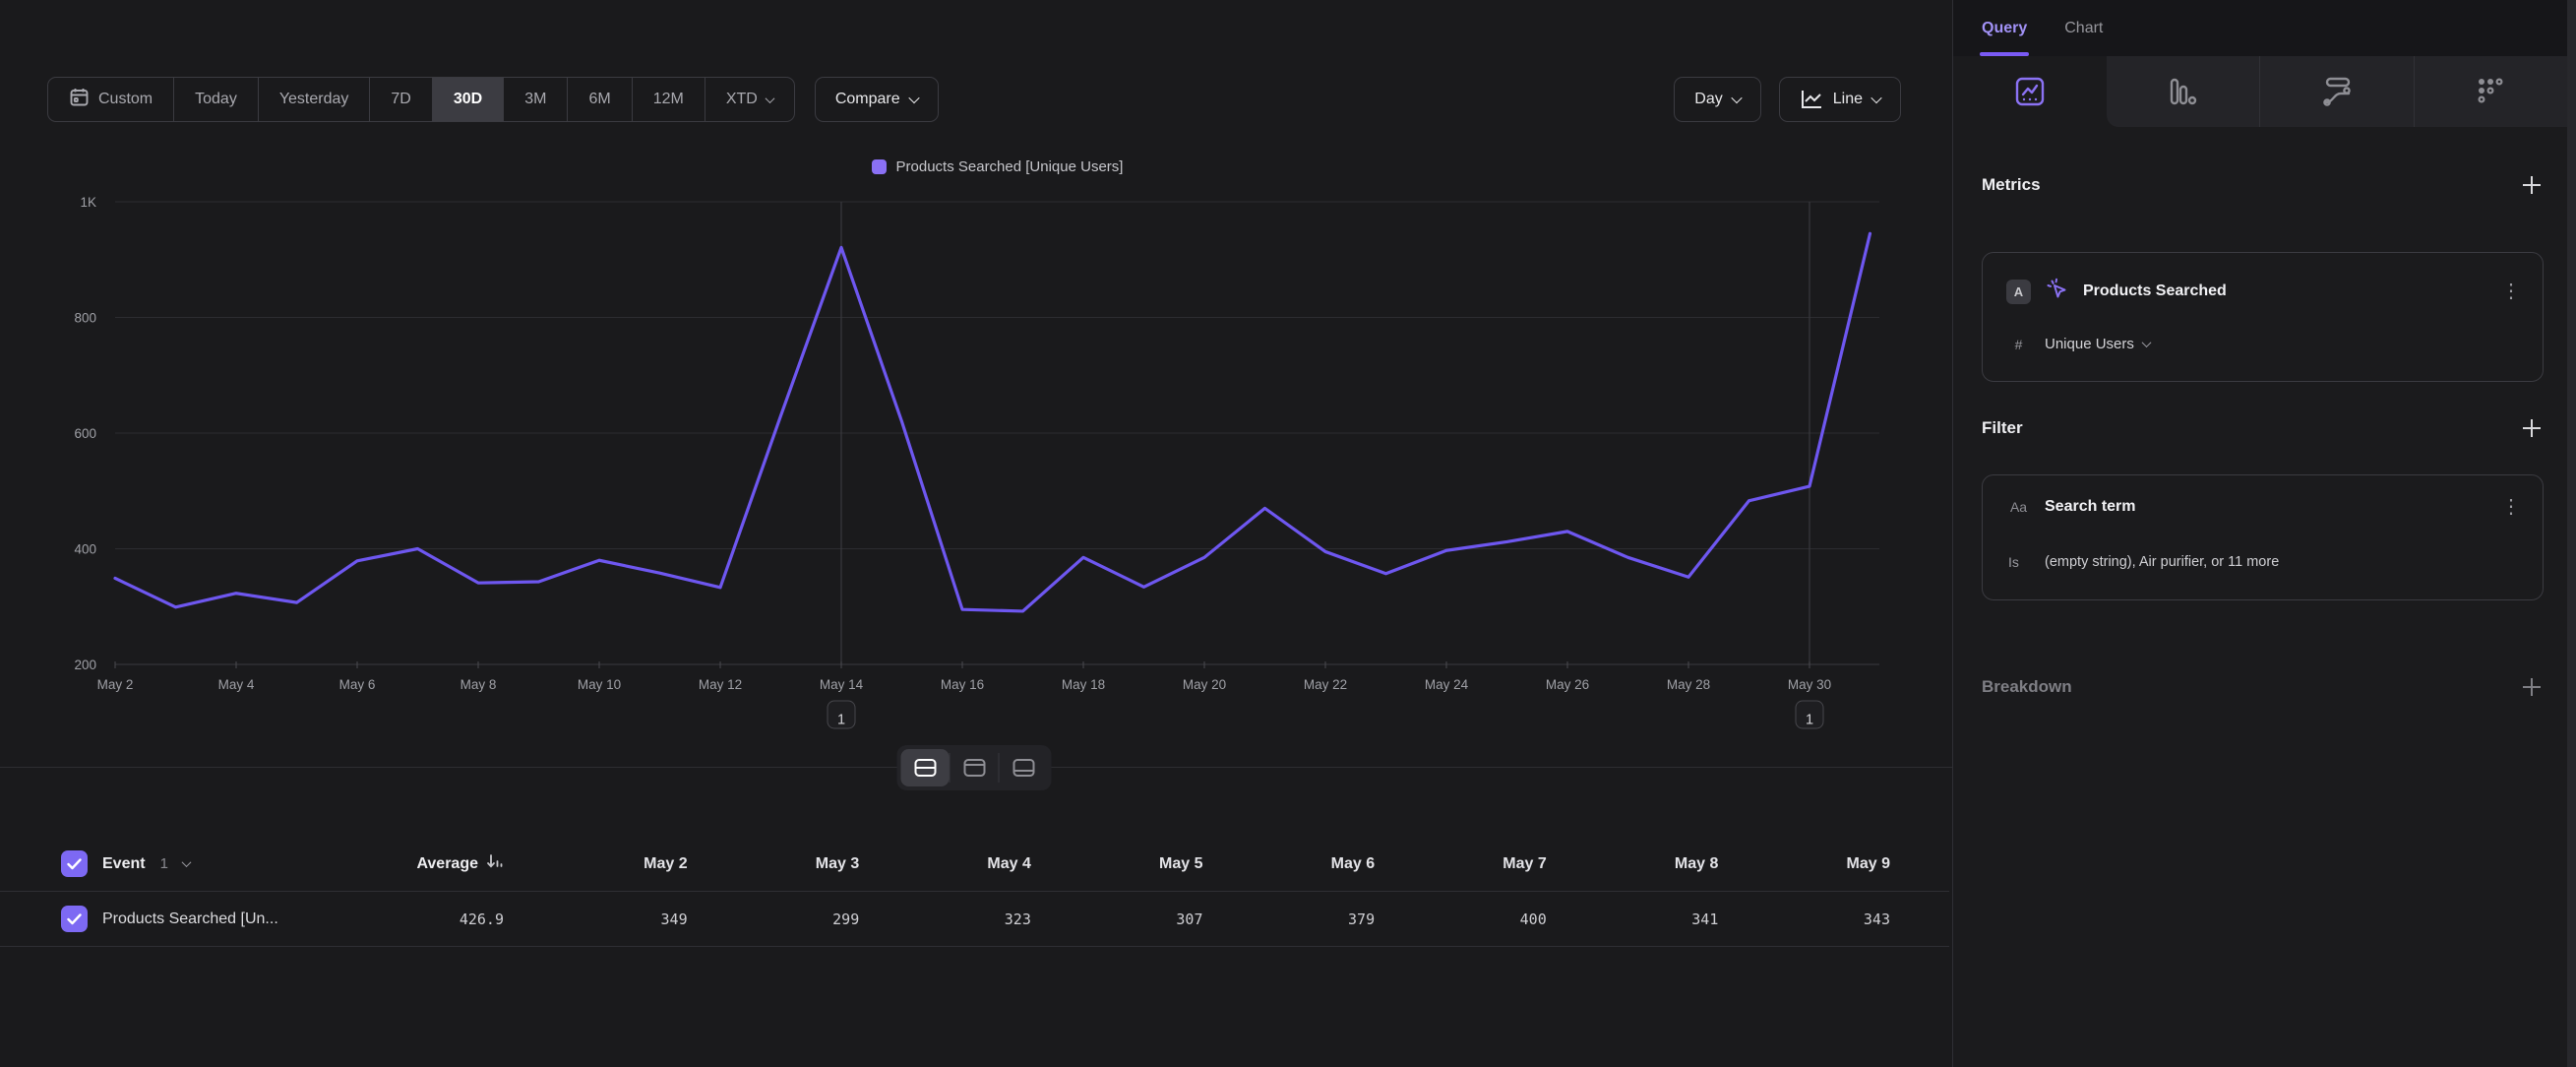 The width and height of the screenshot is (2576, 1067). I want to click on layout-toggle-group, so click(974, 768).